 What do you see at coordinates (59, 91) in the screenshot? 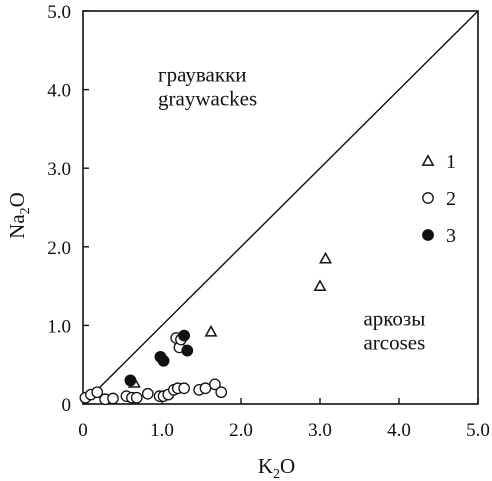
I see `y-tick-label: 4.0` at bounding box center [59, 91].